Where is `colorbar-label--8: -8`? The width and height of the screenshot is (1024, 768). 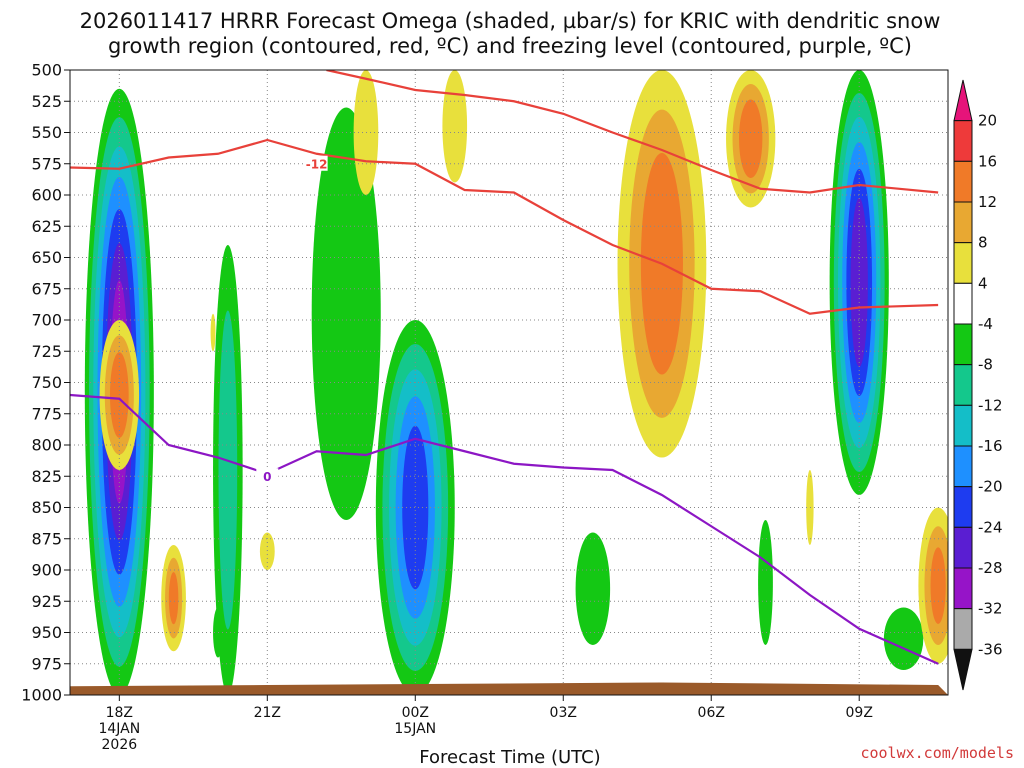 colorbar-label--8: -8 is located at coordinates (985, 365).